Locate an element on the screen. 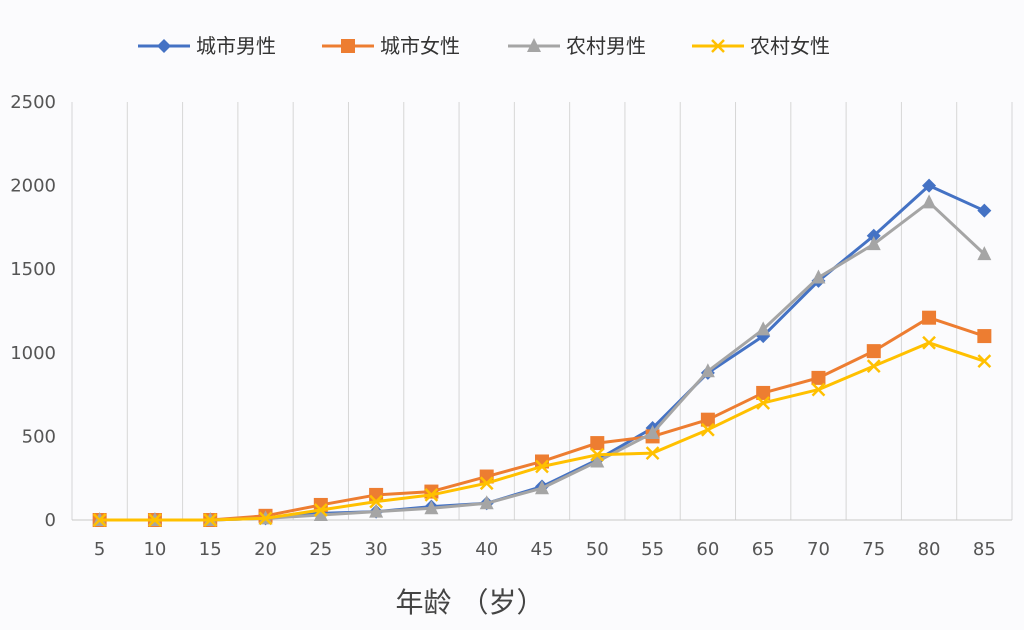 The height and width of the screenshot is (630, 1024). legend-label: 农村男性 is located at coordinates (606, 46).